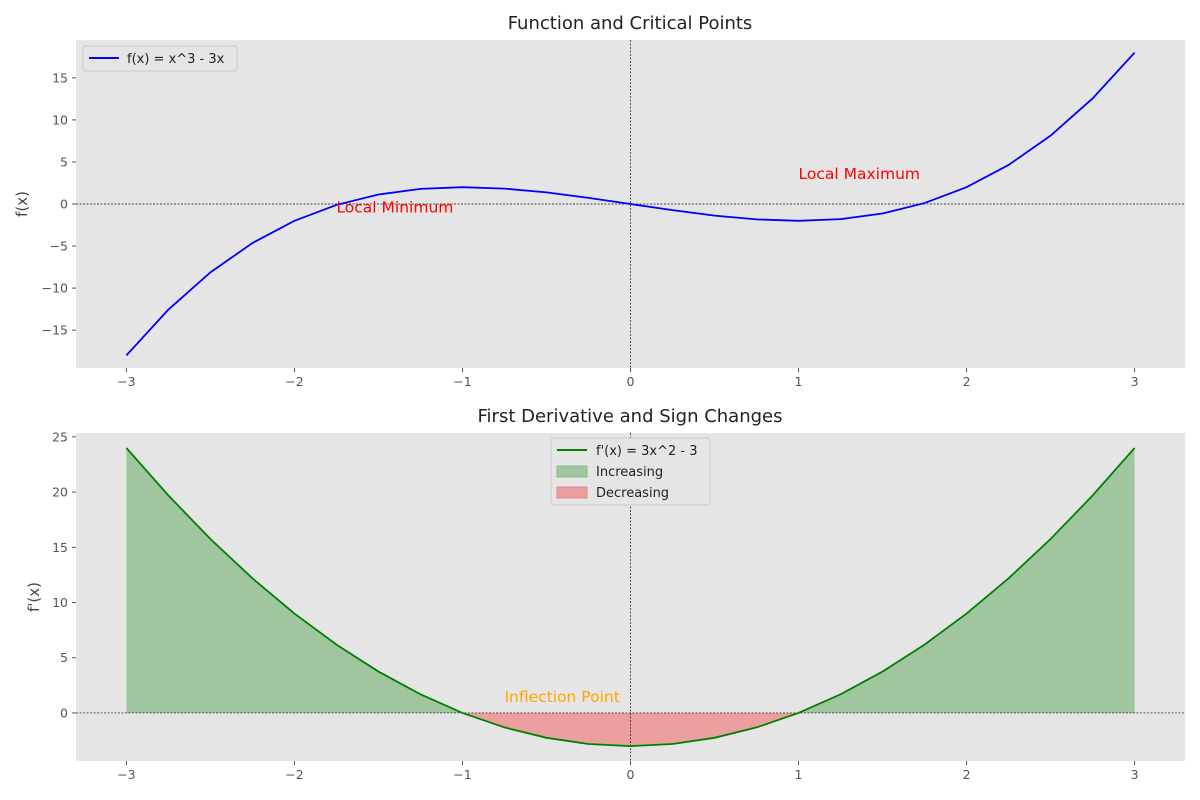 This screenshot has width=1200, height=800. Describe the element at coordinates (630, 416) in the screenshot. I see `derivative-chart-title: First Derivative and Sign Changes` at that location.